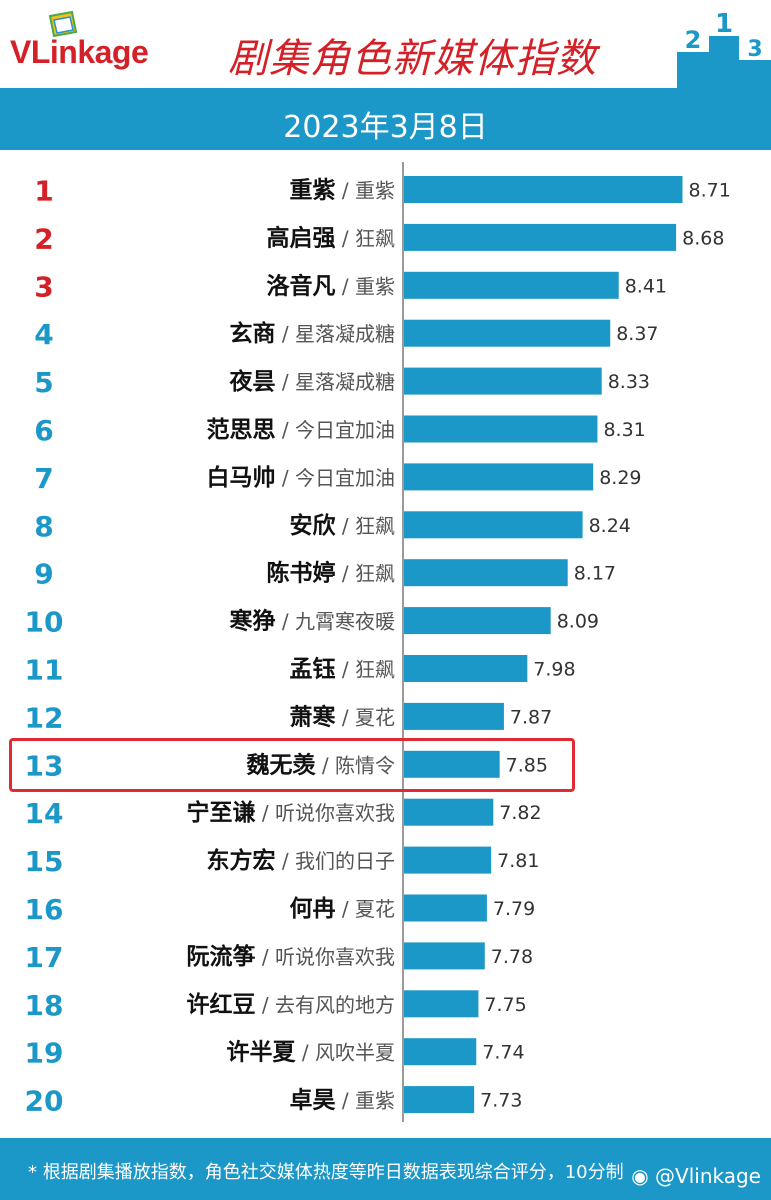 The width and height of the screenshot is (771, 1200). Describe the element at coordinates (44, 670) in the screenshot. I see `rank-label: 11` at that location.